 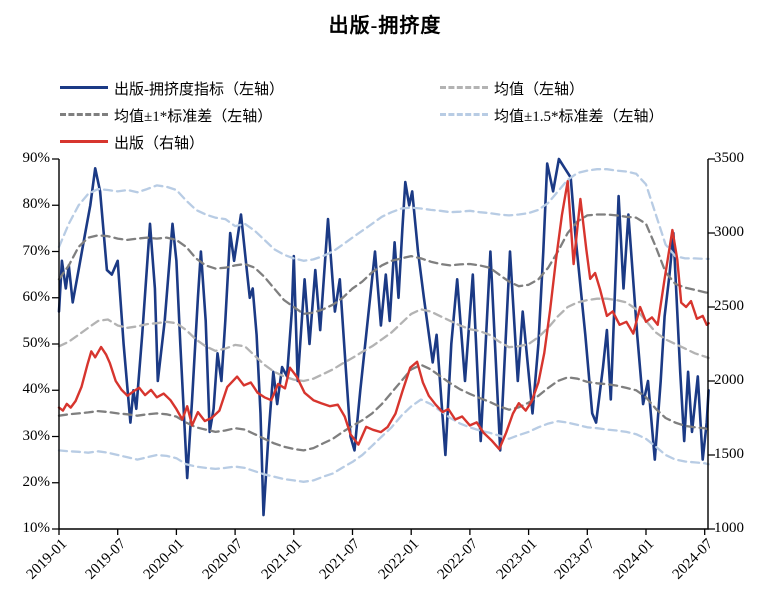 I want to click on y-axis-tick-label: 60%, so click(x=36, y=296).